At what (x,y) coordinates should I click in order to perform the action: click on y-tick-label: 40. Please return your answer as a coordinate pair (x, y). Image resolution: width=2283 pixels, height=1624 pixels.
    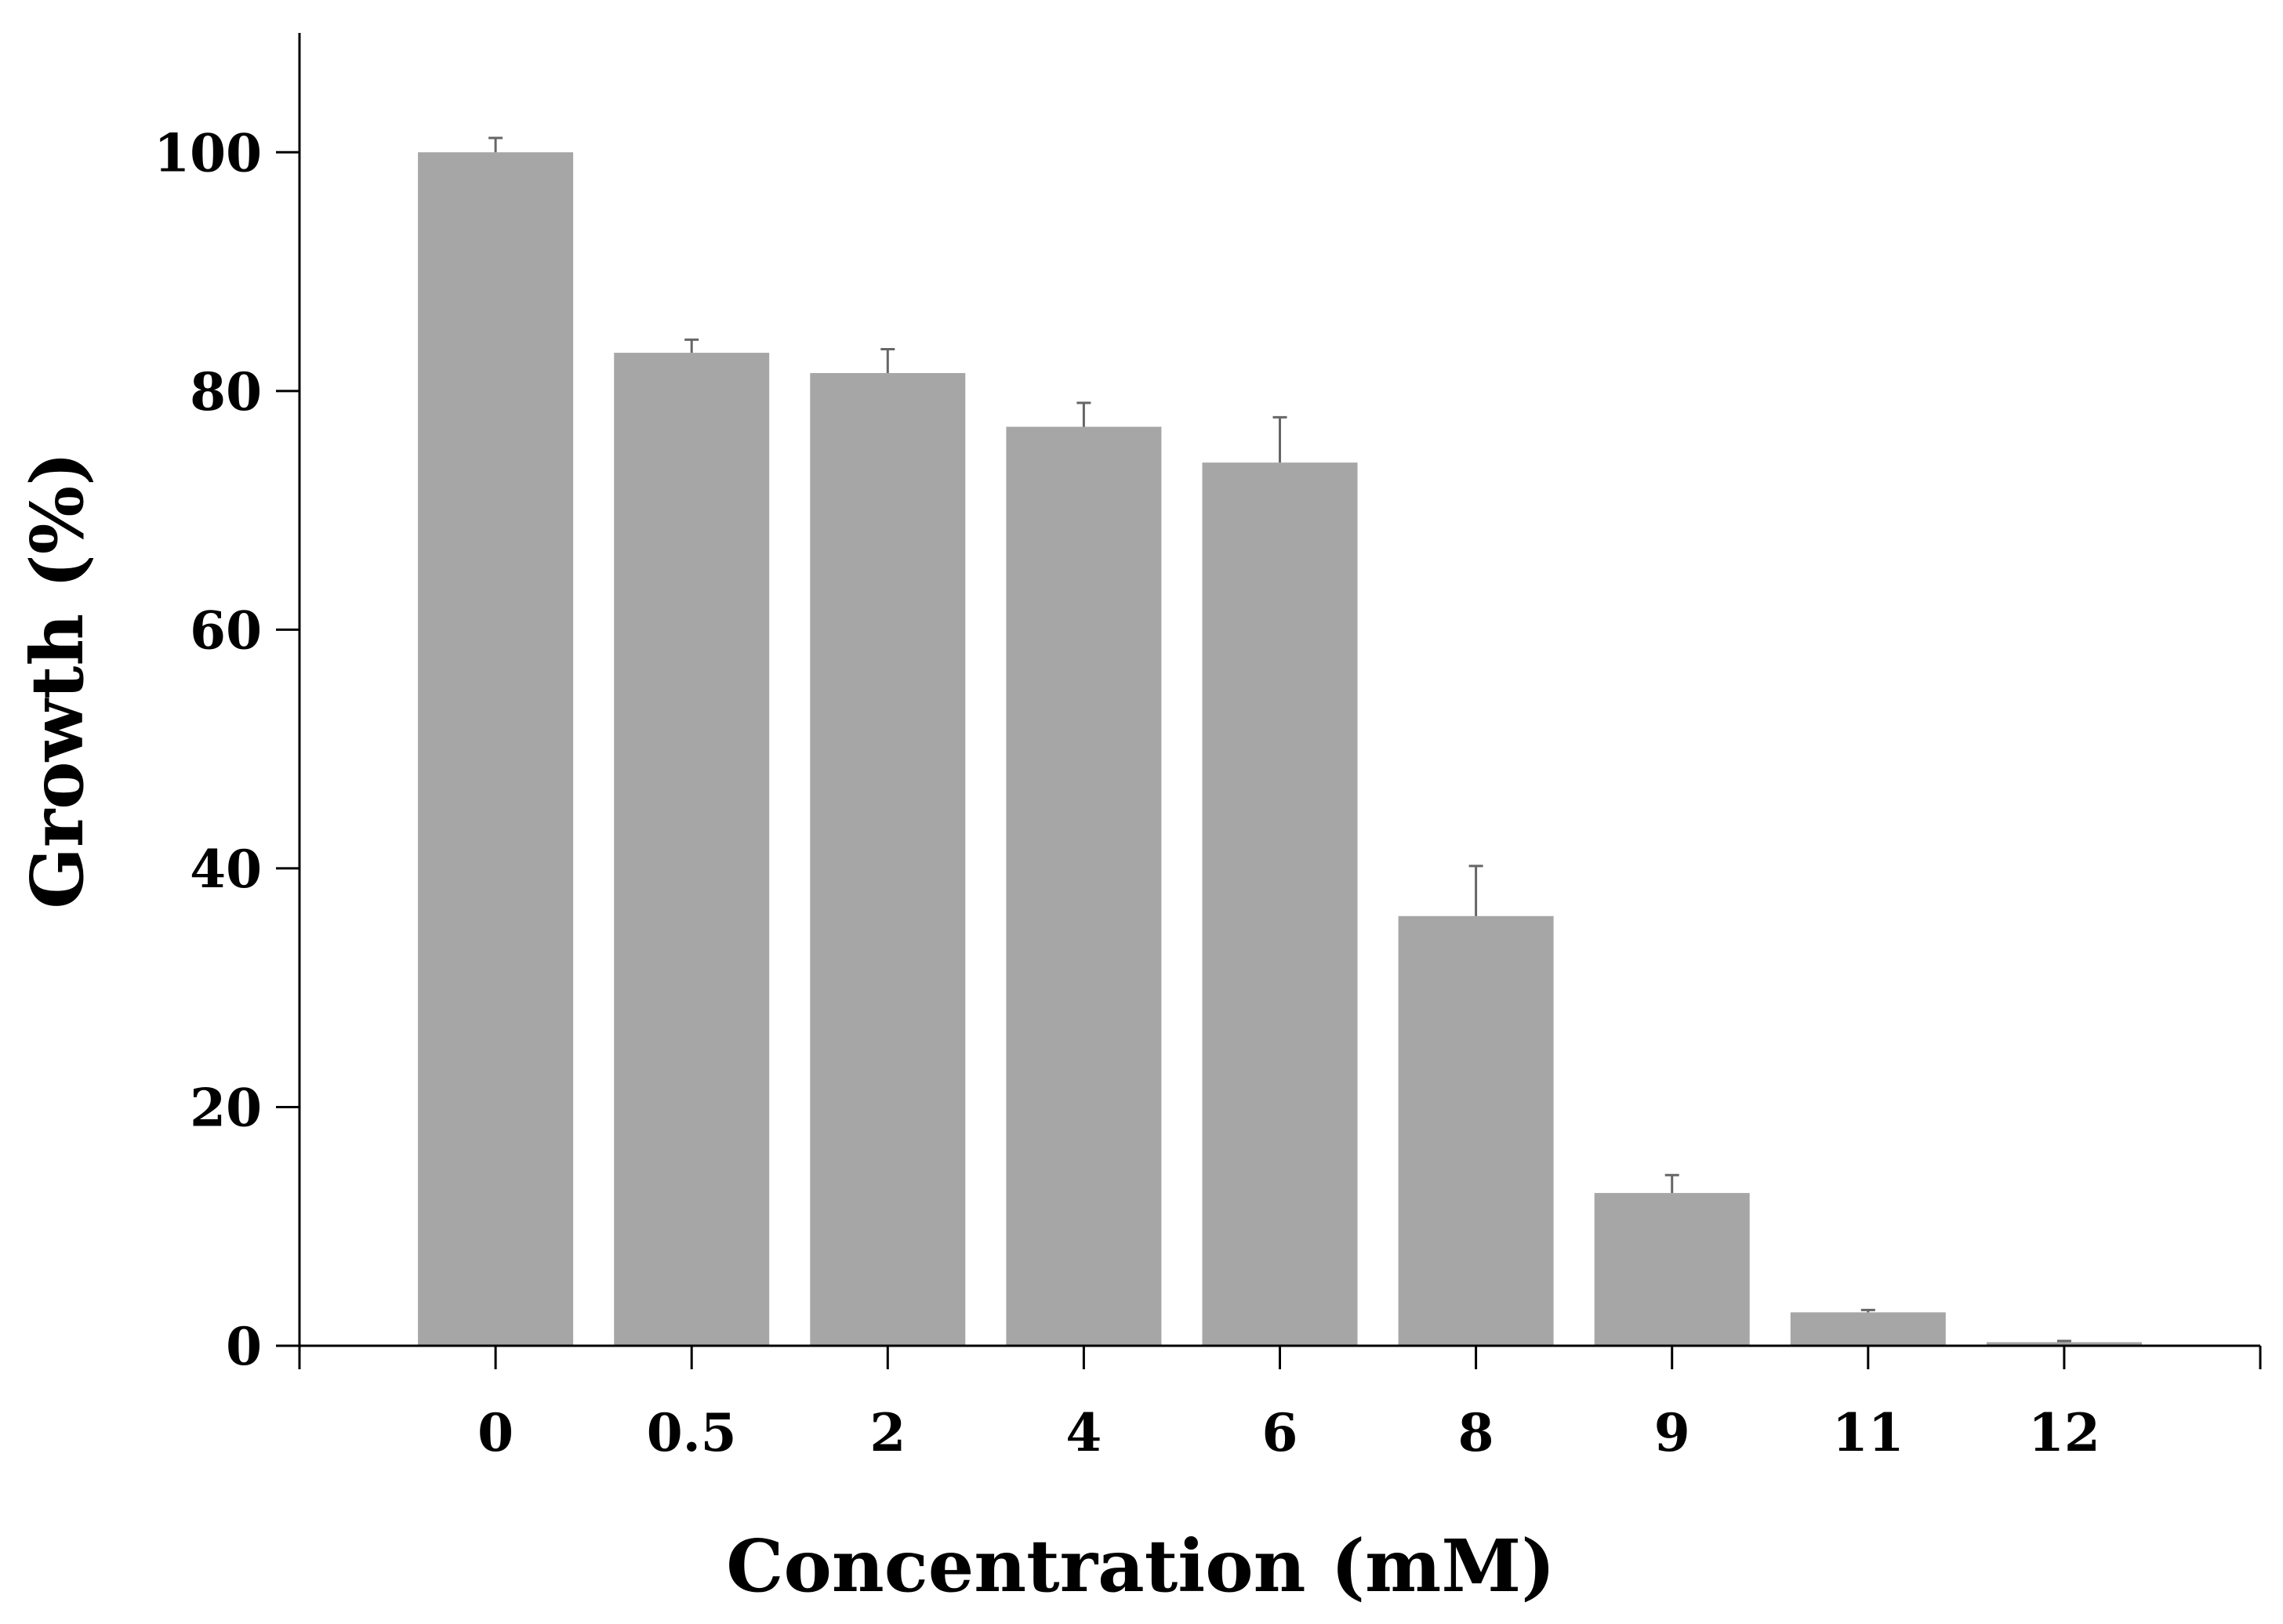
    Looking at the image, I should click on (226, 870).